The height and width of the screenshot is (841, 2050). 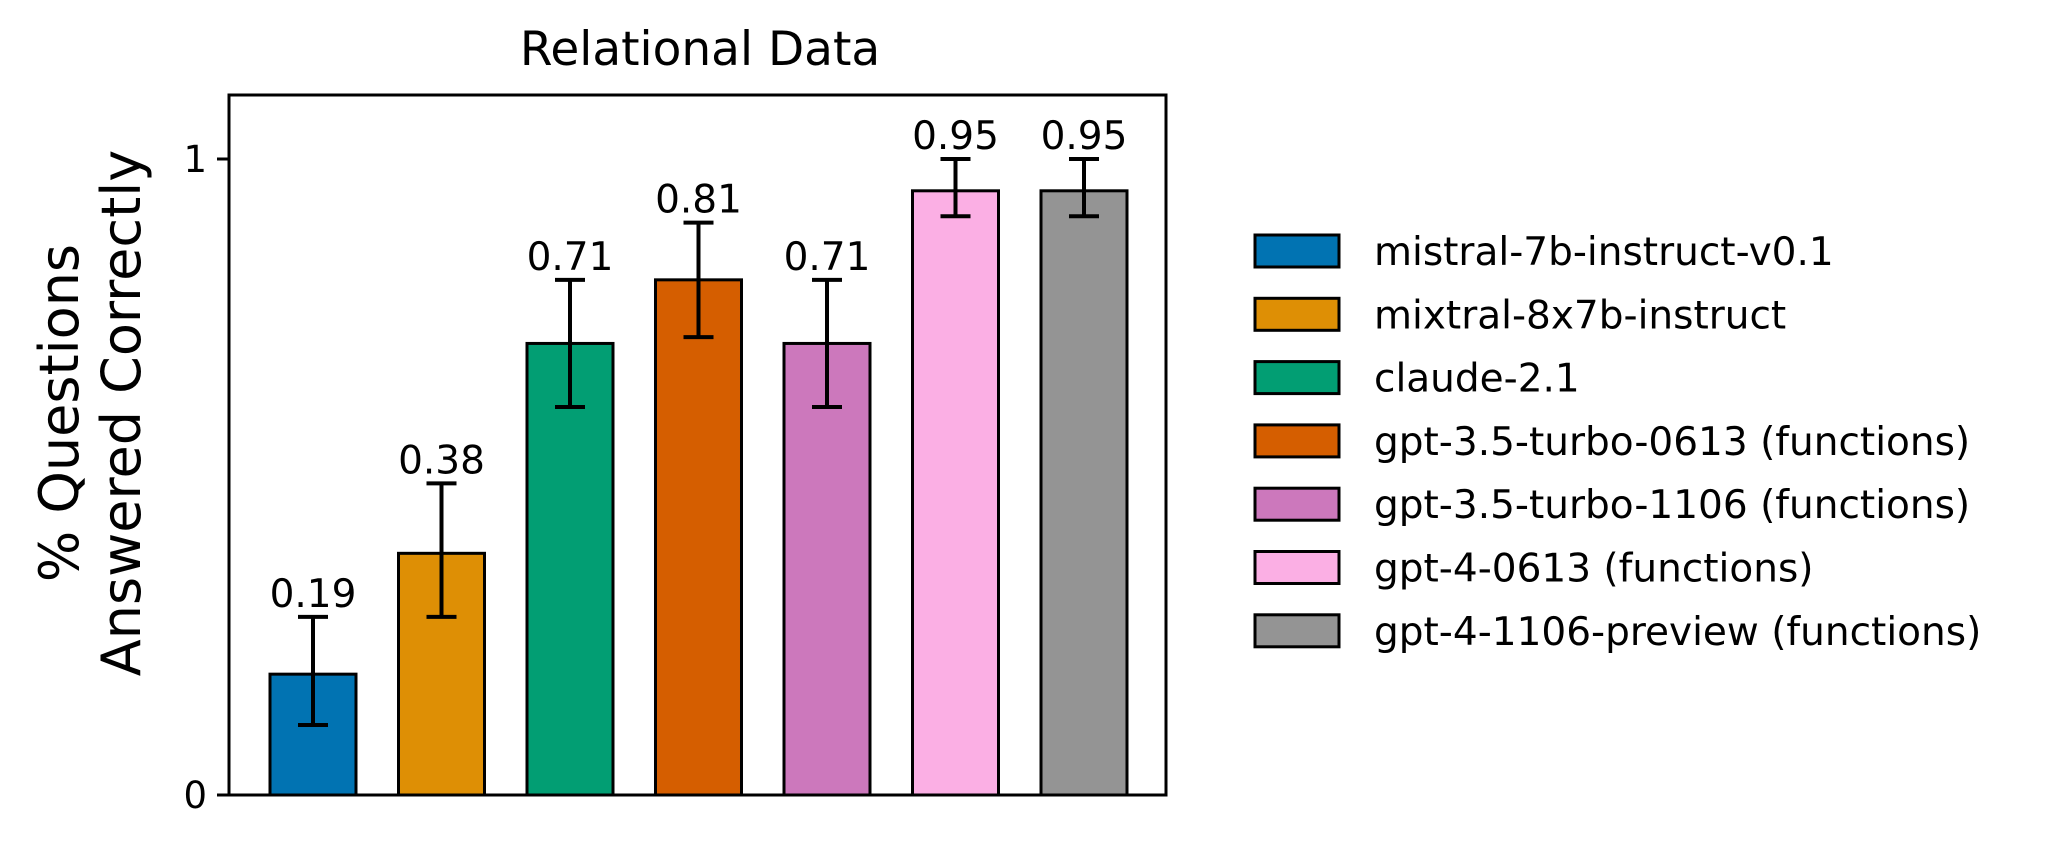 What do you see at coordinates (1084, 136) in the screenshot?
I see `data-label-7: 0.95` at bounding box center [1084, 136].